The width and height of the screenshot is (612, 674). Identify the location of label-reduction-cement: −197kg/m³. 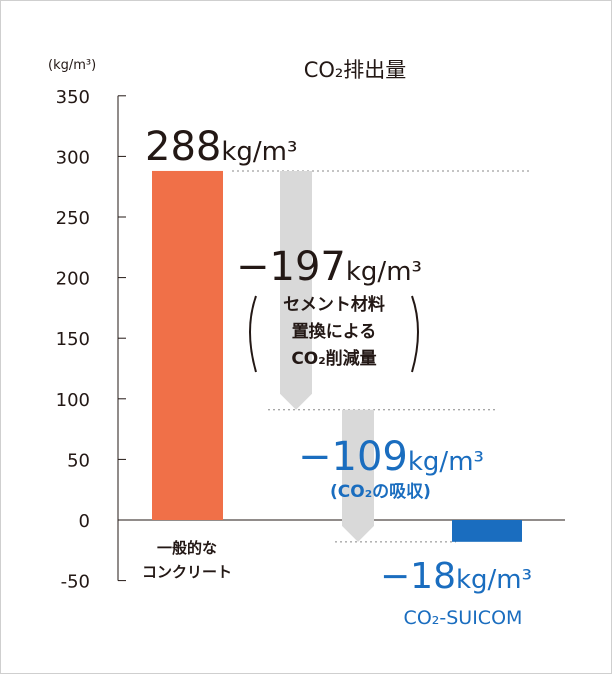
(329, 267).